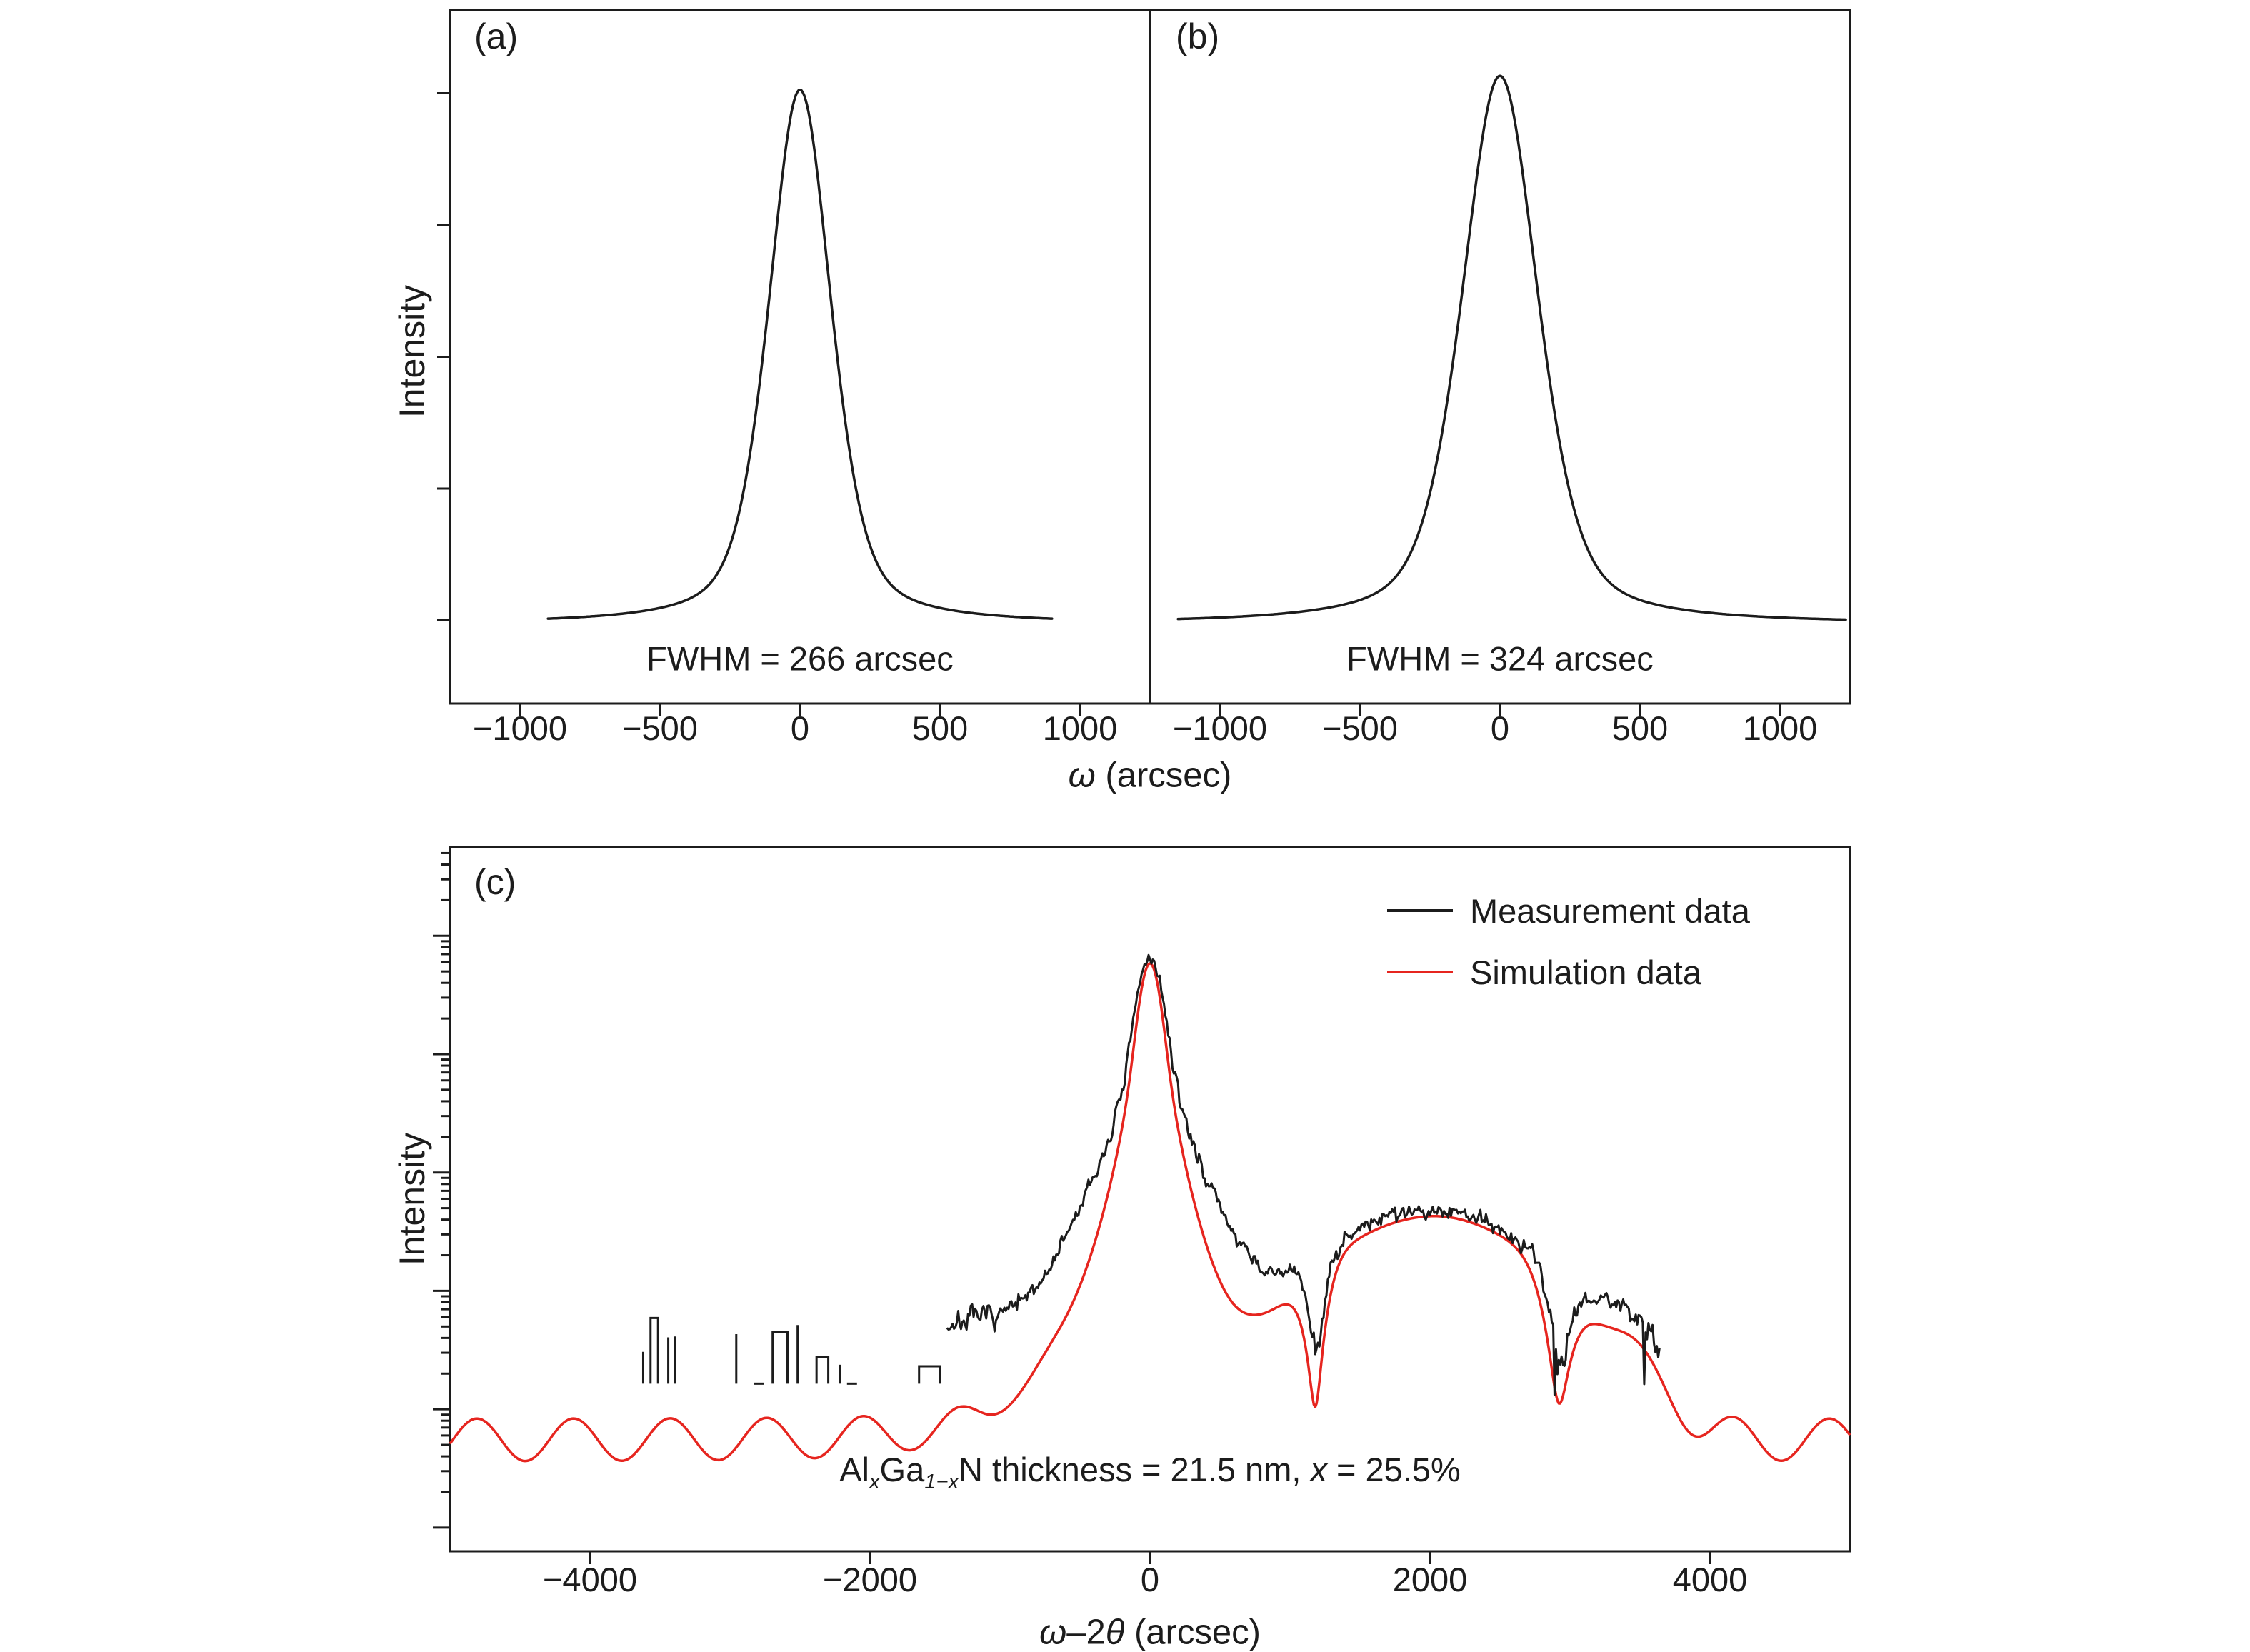 The width and height of the screenshot is (2250, 1652). I want to click on panel-c-ylabel: Intensity, so click(412, 1199).